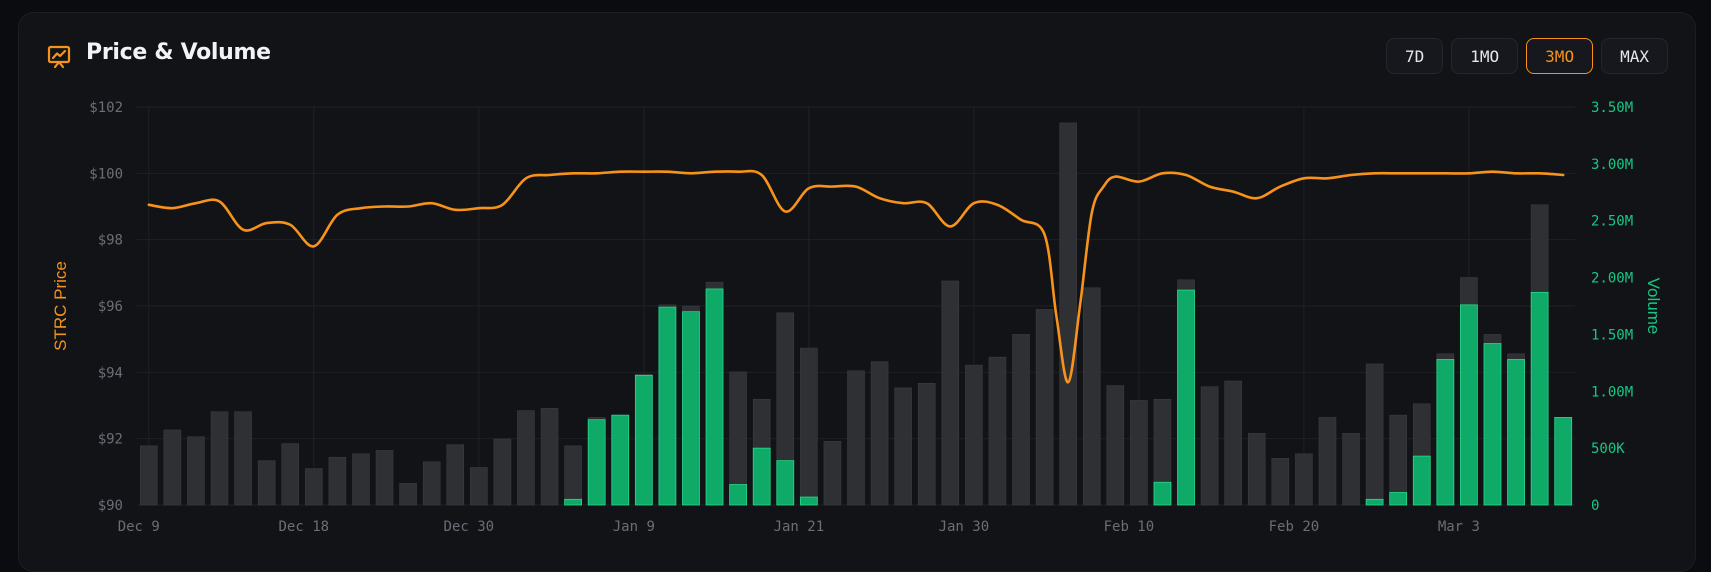 The height and width of the screenshot is (572, 1711). What do you see at coordinates (964, 527) in the screenshot?
I see `x-tick: Jan 30` at bounding box center [964, 527].